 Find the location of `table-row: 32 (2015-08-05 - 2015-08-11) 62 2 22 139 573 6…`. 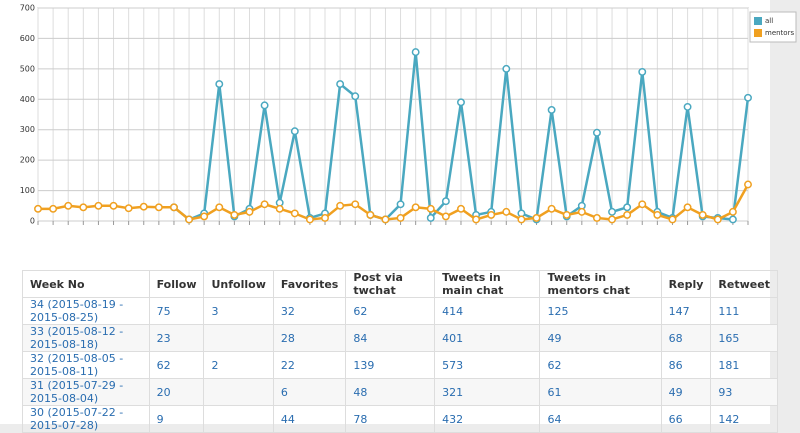

table-row: 32 (2015-08-05 - 2015-08-11) 62 2 22 139 573 6… is located at coordinates (400, 365).